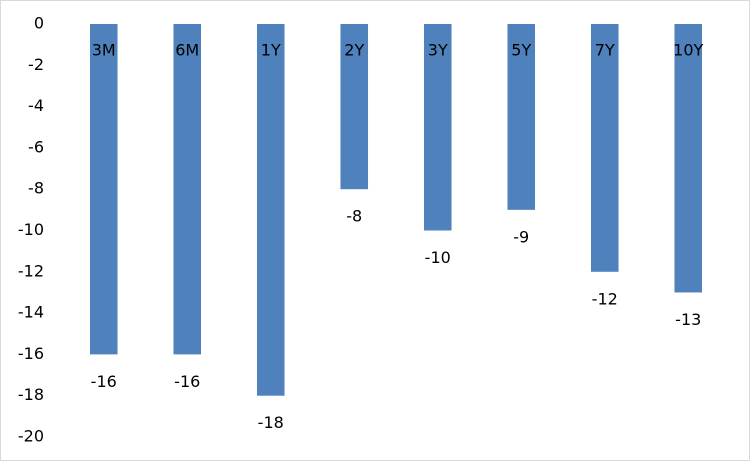  What do you see at coordinates (36, 64) in the screenshot?
I see `y-tick-label: -2` at bounding box center [36, 64].